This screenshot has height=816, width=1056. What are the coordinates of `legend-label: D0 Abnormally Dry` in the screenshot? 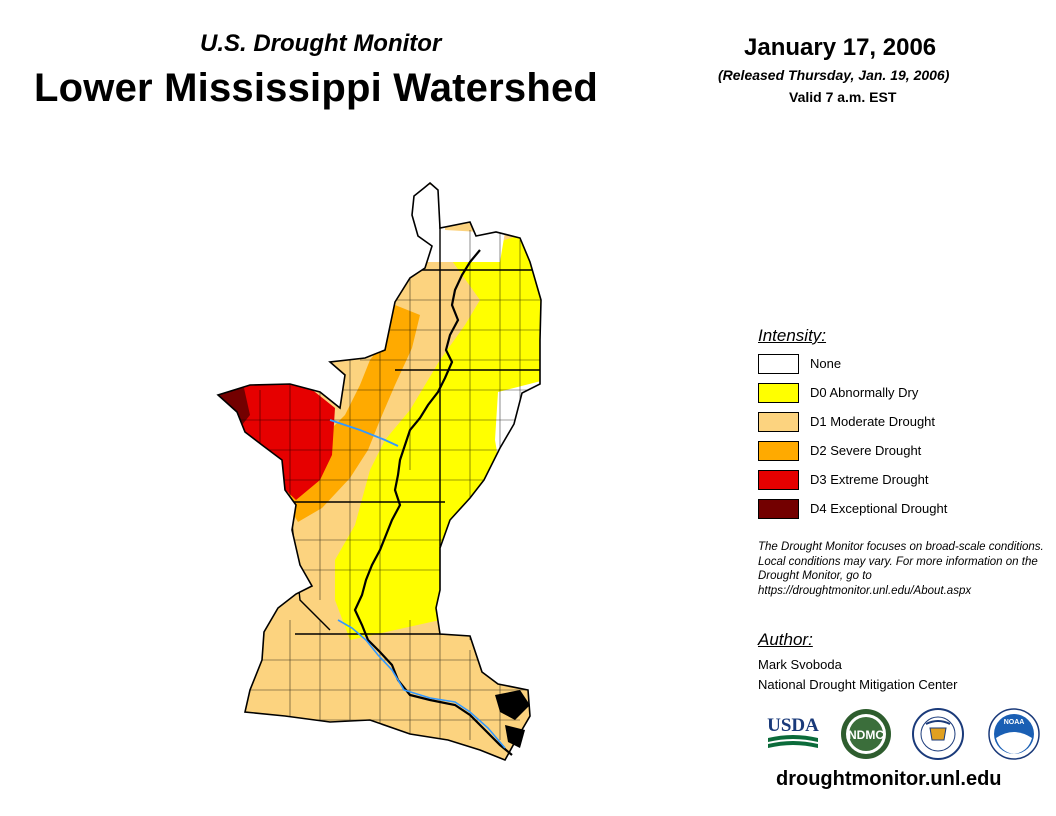 It's located at (864, 392).